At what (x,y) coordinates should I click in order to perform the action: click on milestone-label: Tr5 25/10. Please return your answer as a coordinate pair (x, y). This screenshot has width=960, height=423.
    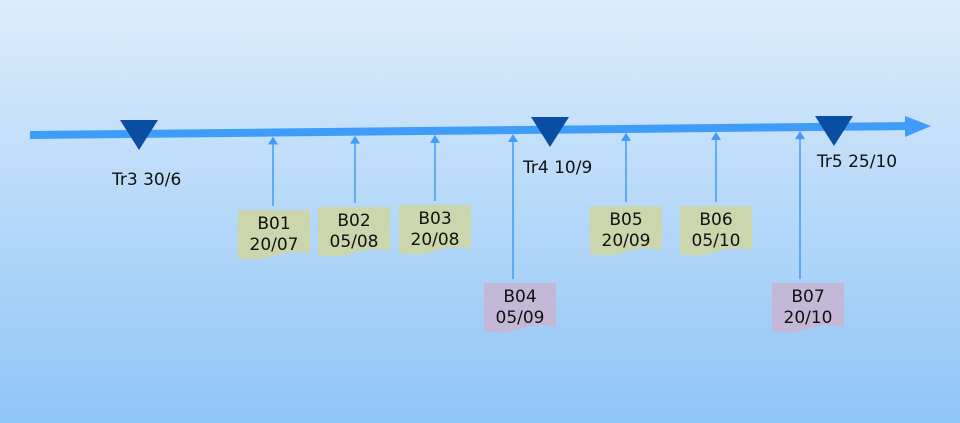
    Looking at the image, I should click on (856, 162).